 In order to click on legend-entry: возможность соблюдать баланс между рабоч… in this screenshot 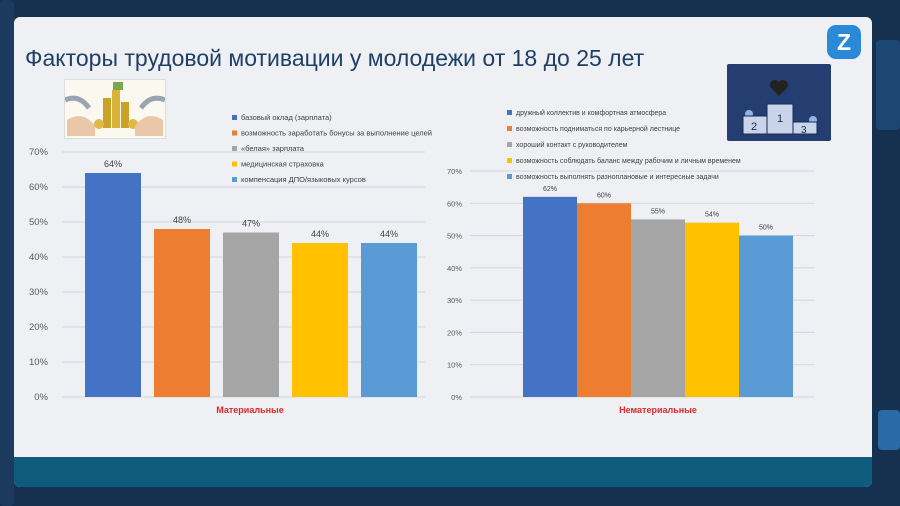, I will do `click(628, 161)`.